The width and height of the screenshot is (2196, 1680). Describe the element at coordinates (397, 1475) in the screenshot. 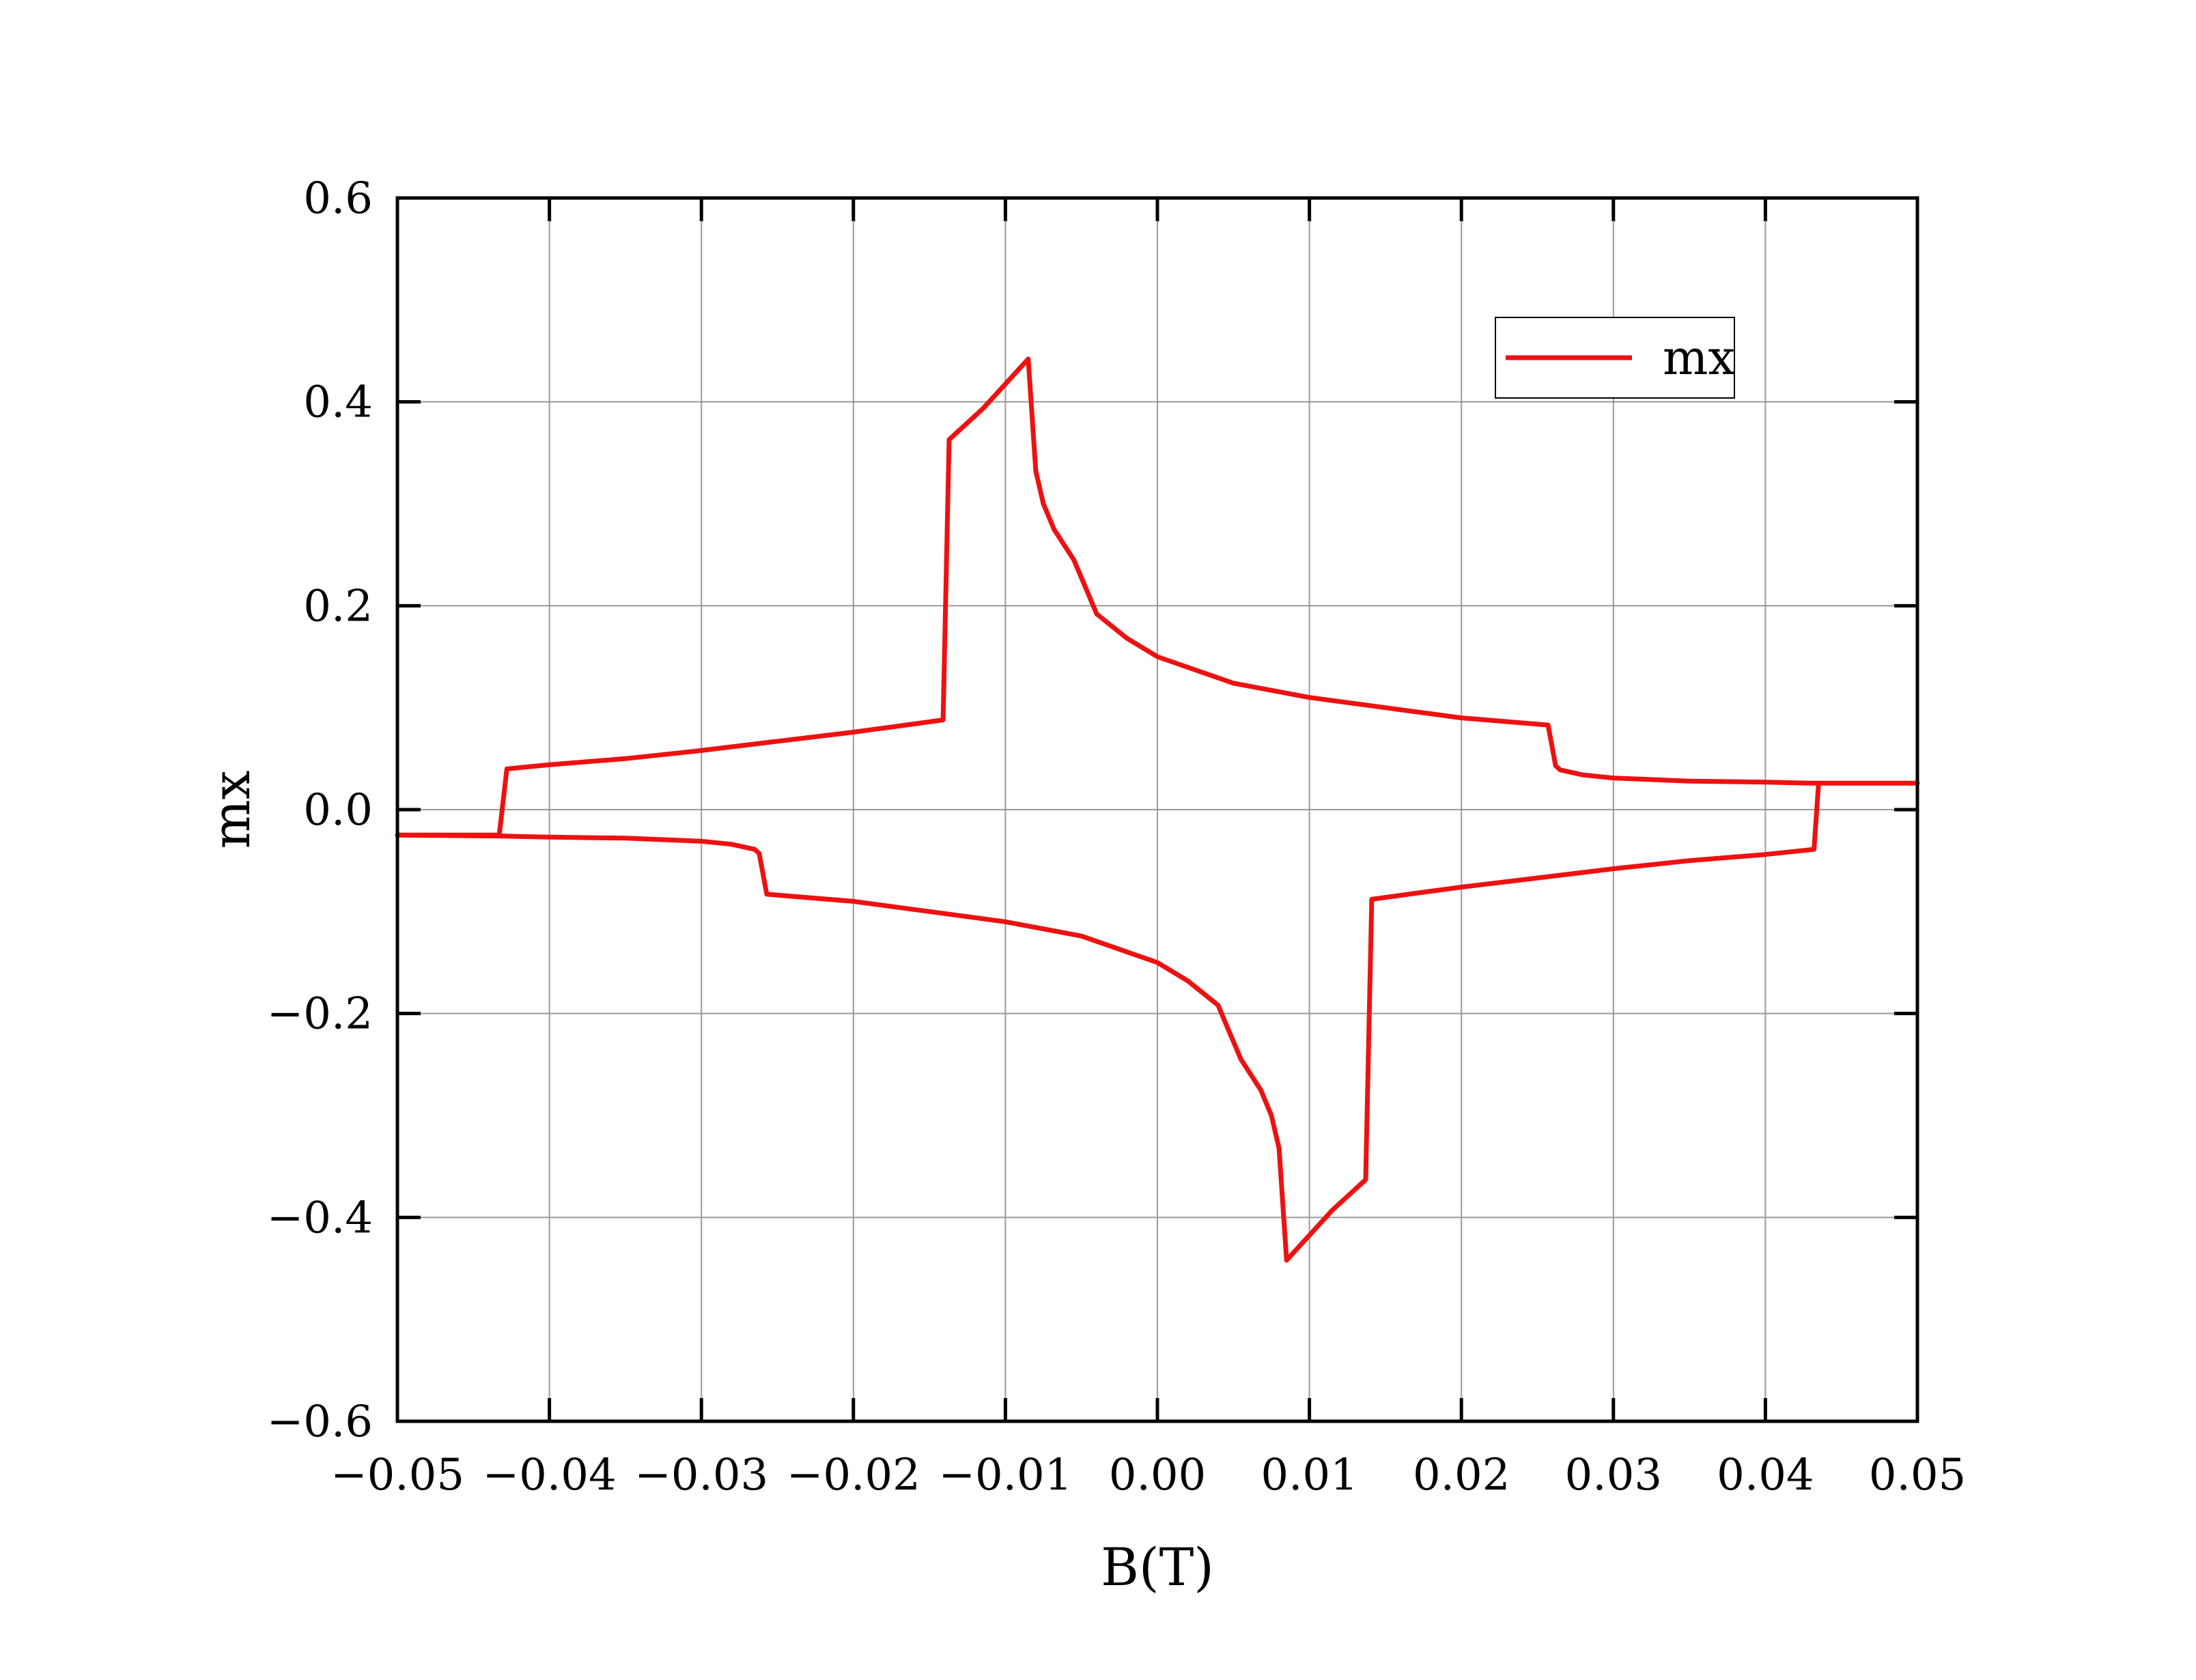

I see `x-tick-label: −0.05` at that location.